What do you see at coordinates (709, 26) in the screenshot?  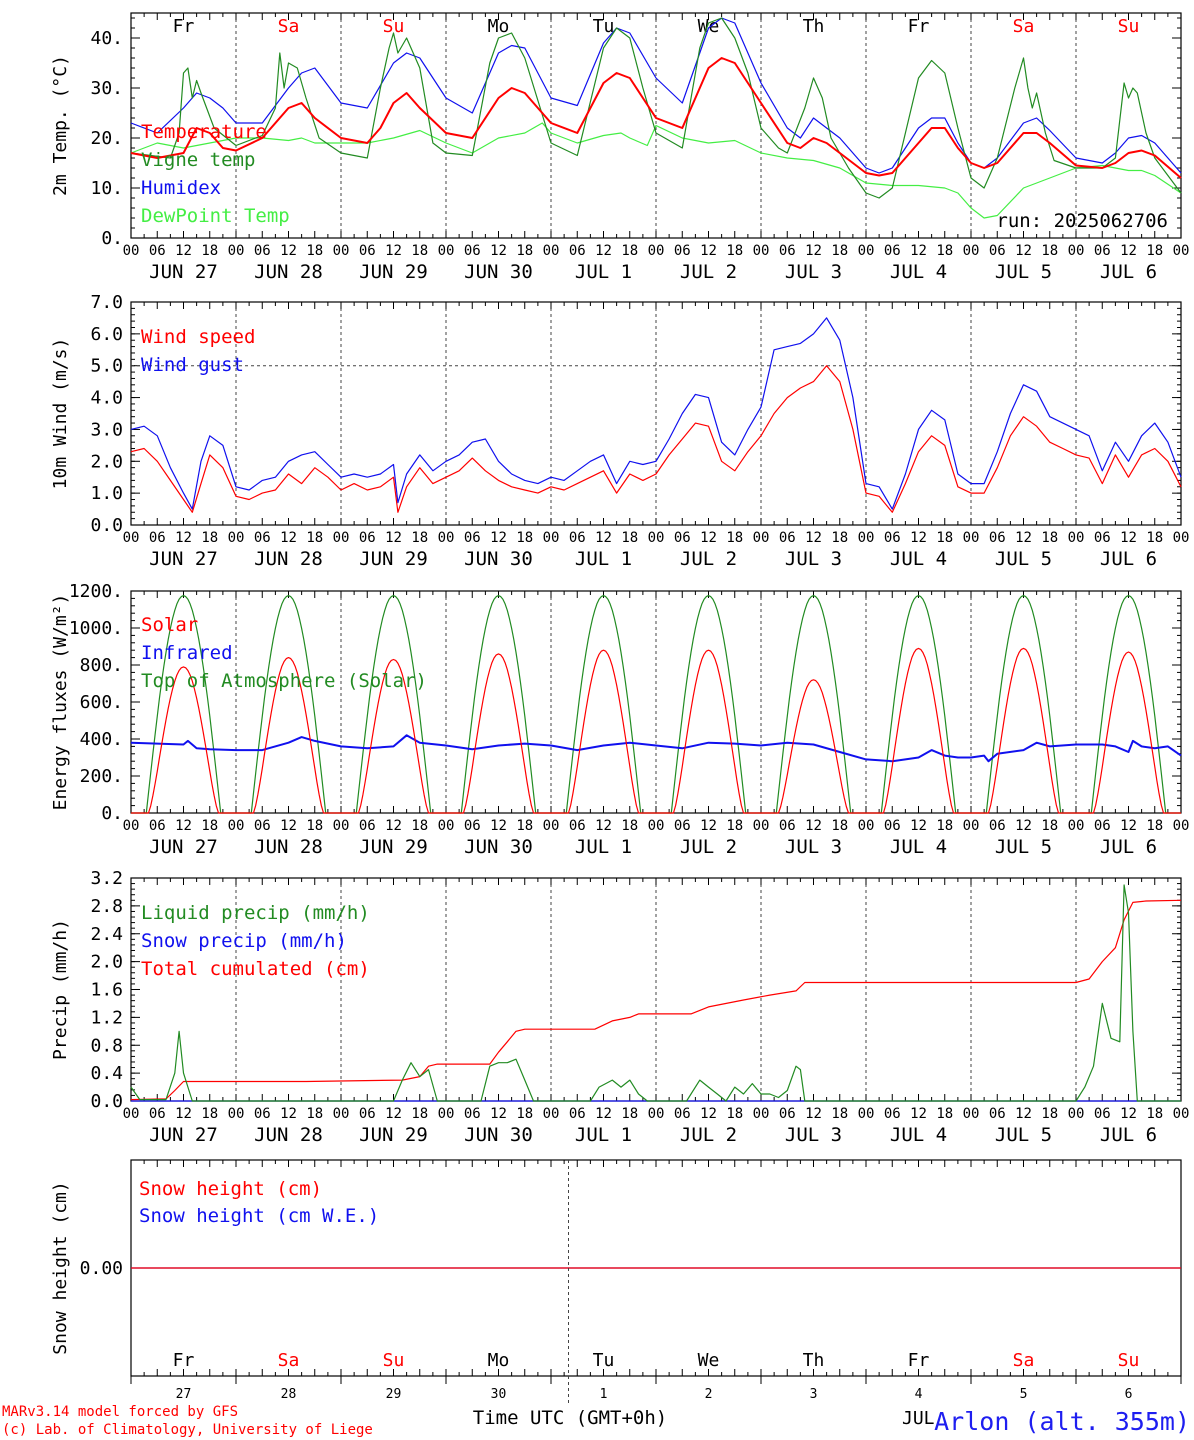 I see `day-label: We` at bounding box center [709, 26].